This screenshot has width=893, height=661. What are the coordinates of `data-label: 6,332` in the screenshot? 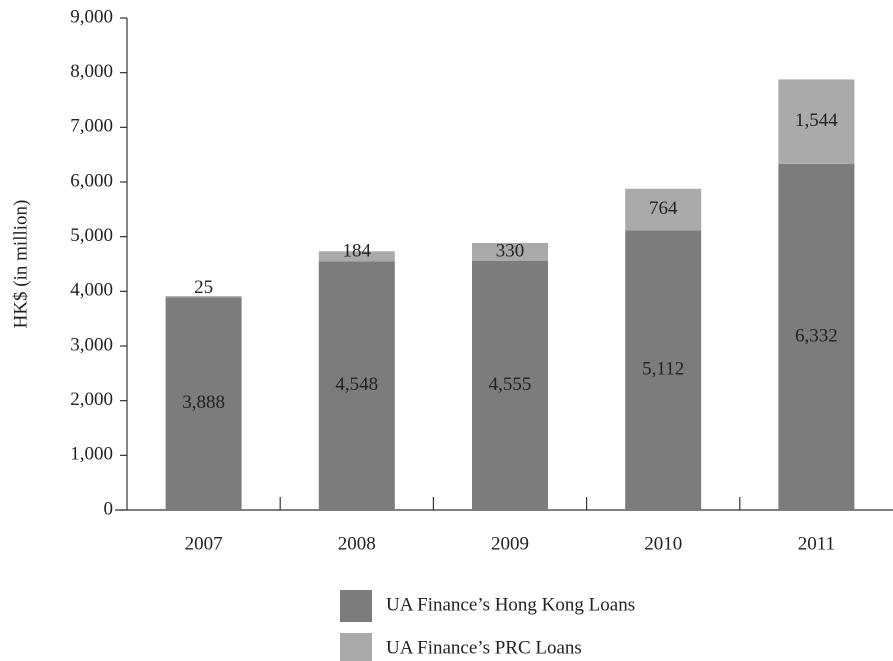 It's located at (816, 335).